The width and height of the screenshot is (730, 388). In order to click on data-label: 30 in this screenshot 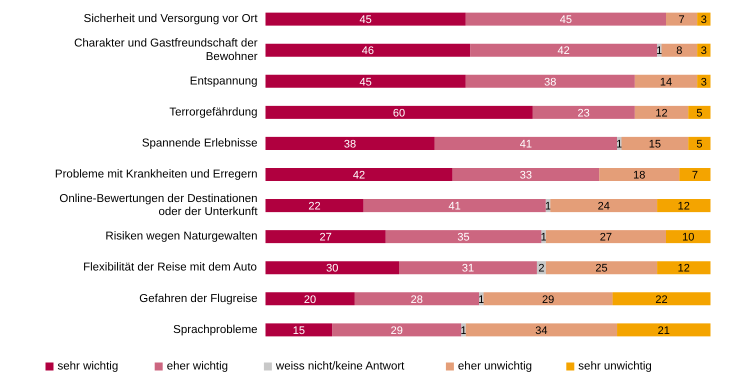, I will do `click(332, 268)`.